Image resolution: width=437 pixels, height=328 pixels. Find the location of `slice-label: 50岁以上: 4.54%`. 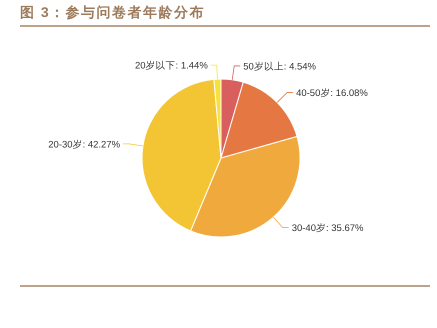

slice-label: 50岁以上: 4.54% is located at coordinates (280, 66).